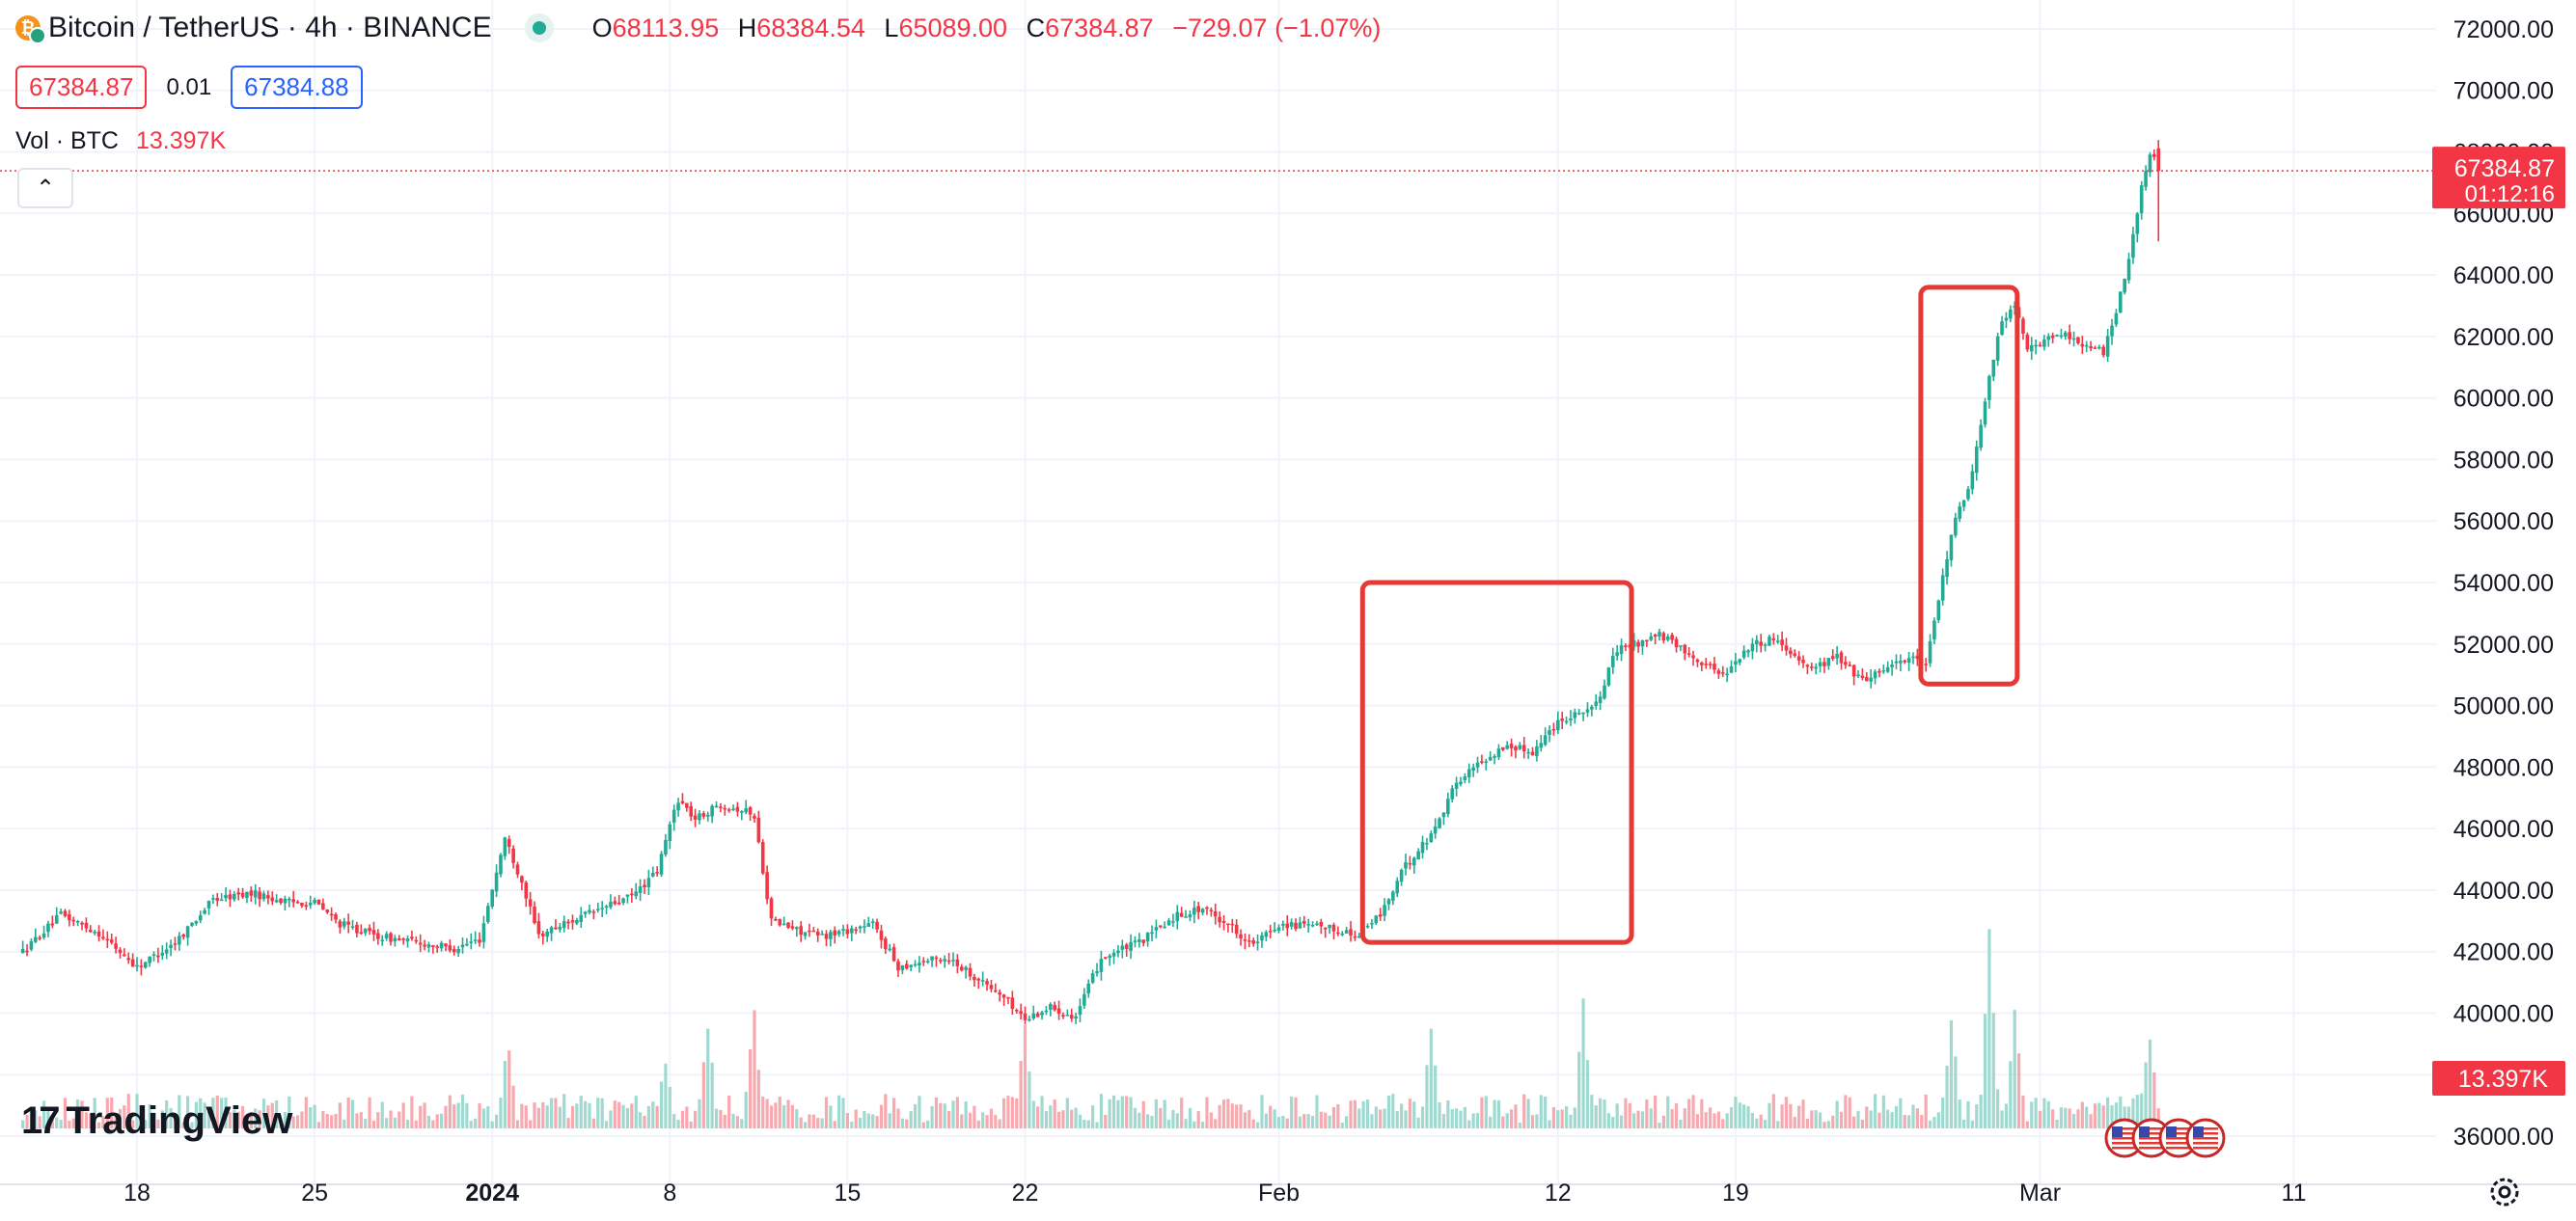  What do you see at coordinates (45, 188) in the screenshot?
I see `collapse-legend-button: ⌃` at bounding box center [45, 188].